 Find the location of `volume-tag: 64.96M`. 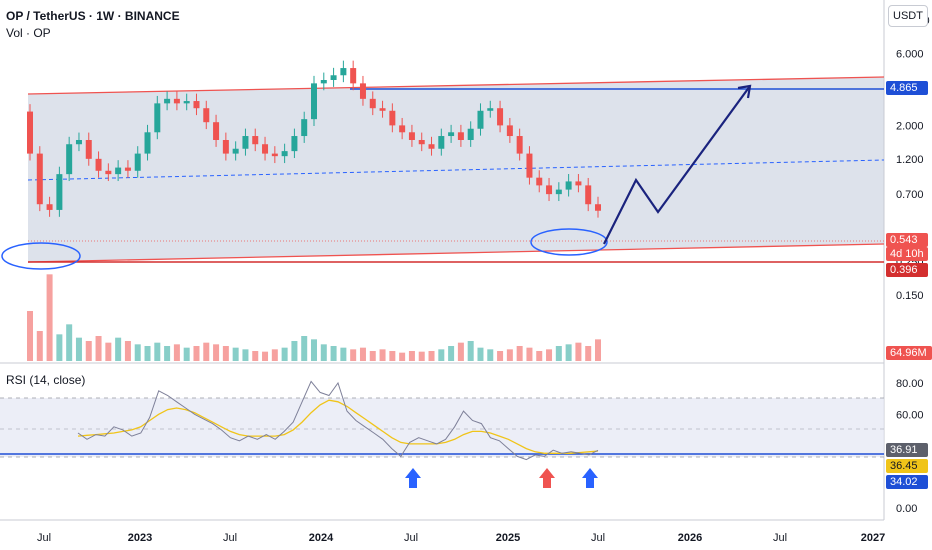

volume-tag: 64.96M is located at coordinates (909, 353).